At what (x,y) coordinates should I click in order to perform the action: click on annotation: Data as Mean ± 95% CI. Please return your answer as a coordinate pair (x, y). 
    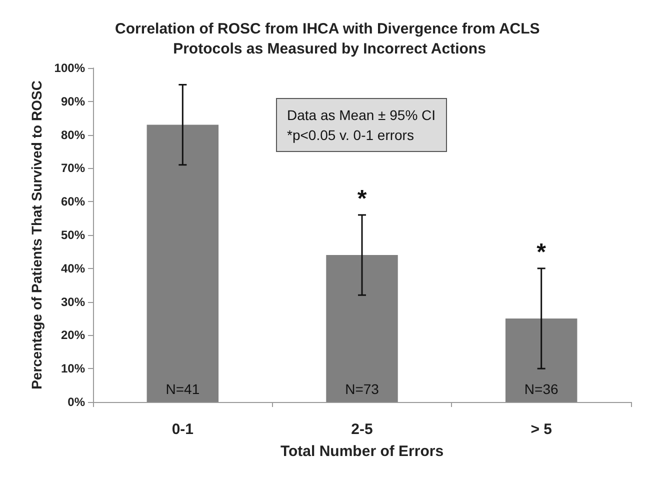
    Looking at the image, I should click on (361, 115).